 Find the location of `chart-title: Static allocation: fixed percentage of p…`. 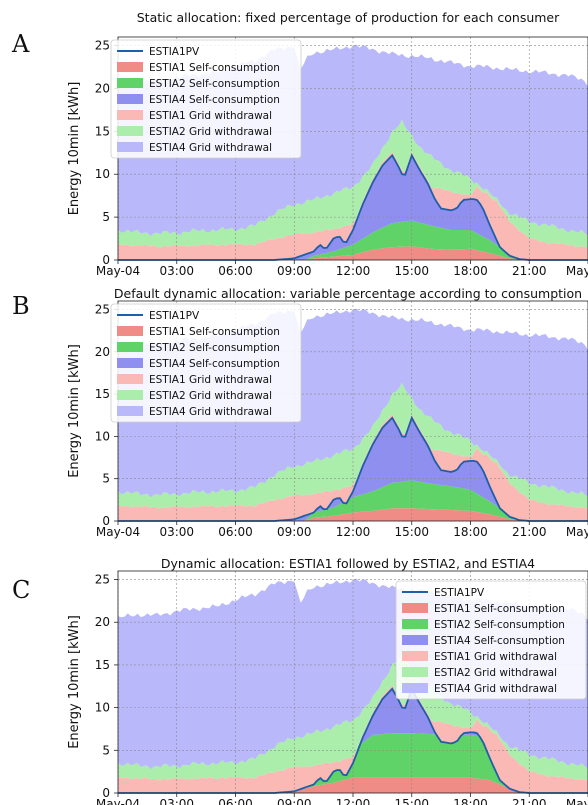

chart-title: Static allocation: fixed percentage of p… is located at coordinates (348, 17).